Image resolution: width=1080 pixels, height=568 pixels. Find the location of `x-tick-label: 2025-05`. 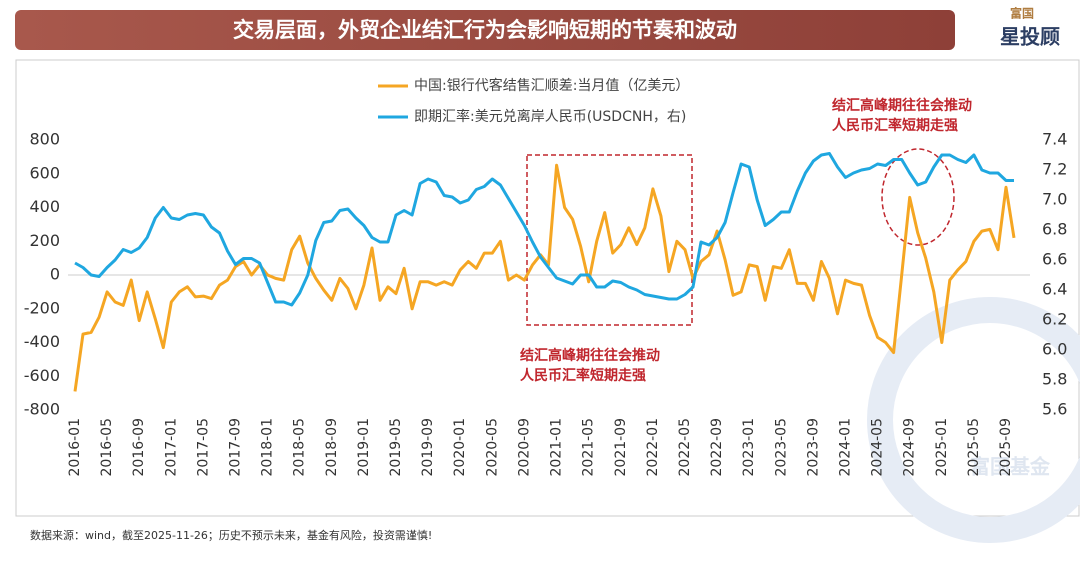

x-tick-label: 2025-05 is located at coordinates (974, 447).